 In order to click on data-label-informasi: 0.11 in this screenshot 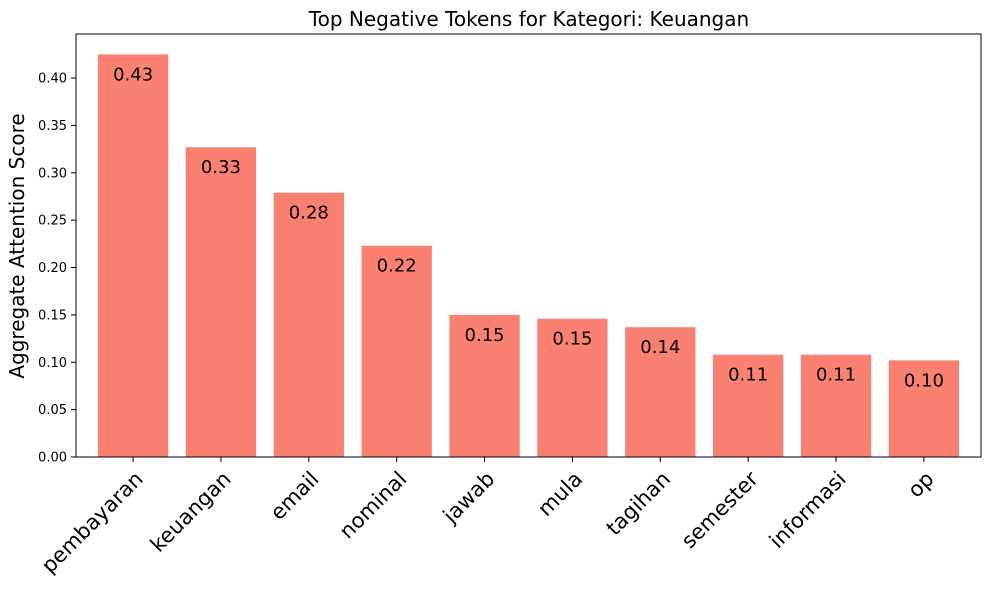, I will do `click(836, 375)`.